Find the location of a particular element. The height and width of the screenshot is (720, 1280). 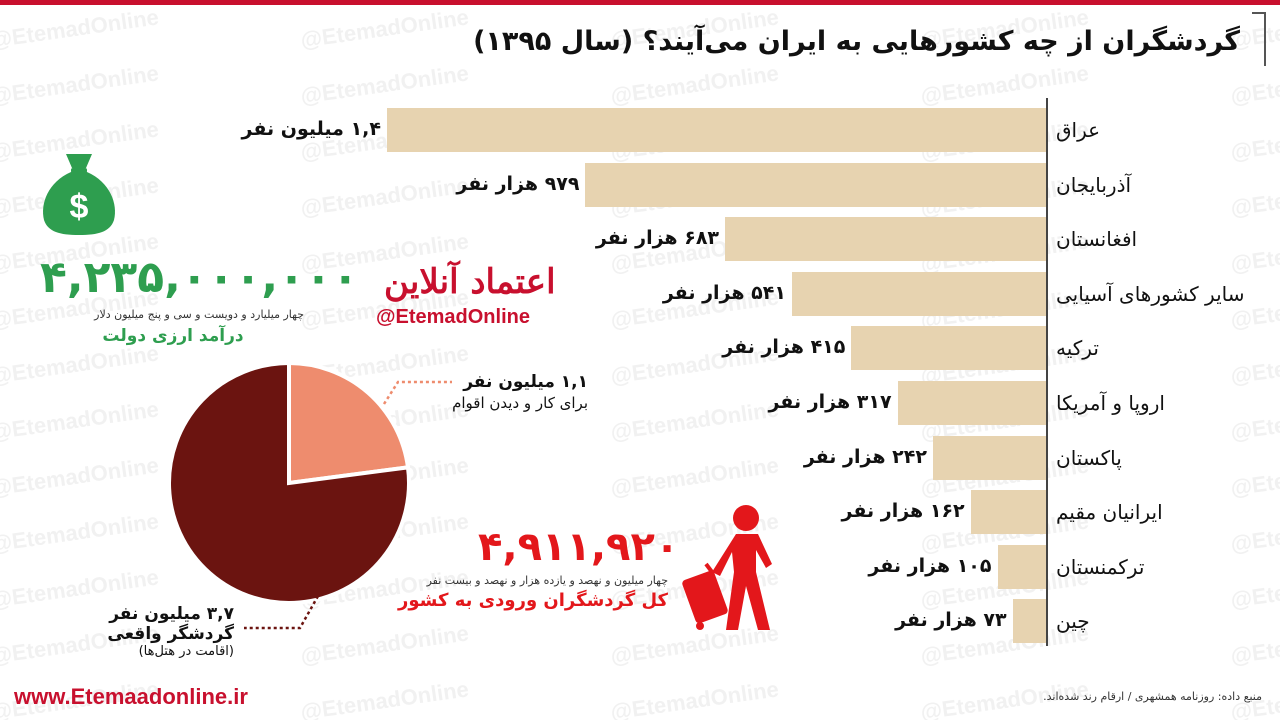

top-accent-bar is located at coordinates (640, 2).